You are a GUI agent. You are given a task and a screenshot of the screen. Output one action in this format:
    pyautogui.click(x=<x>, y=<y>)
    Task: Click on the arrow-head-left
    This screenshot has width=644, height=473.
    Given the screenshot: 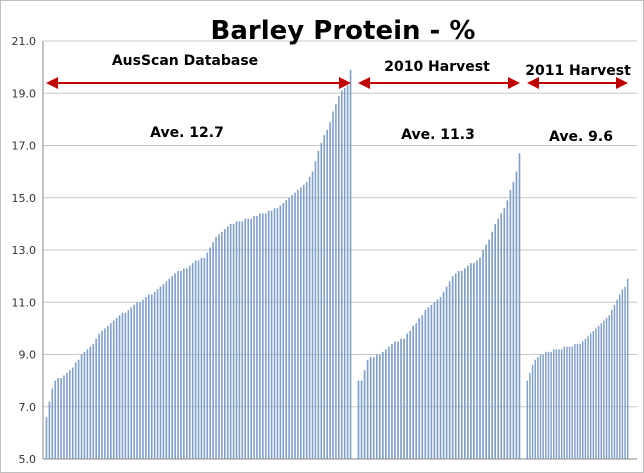 What is the action you would take?
    pyautogui.click(x=52, y=83)
    